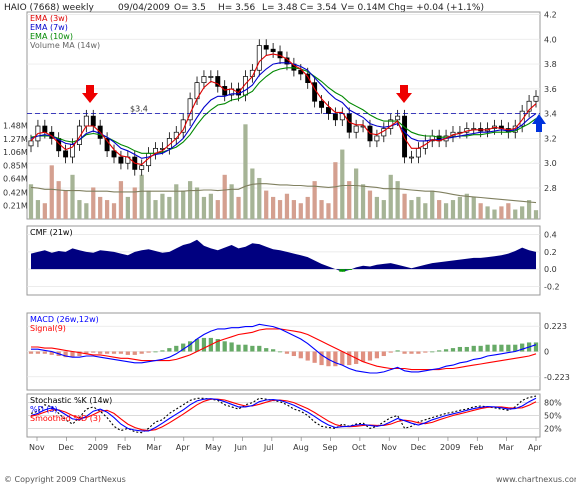 The width and height of the screenshot is (576, 486). What do you see at coordinates (15, 152) in the screenshot?
I see `volume-tick-label: 1.06M` at bounding box center [15, 152].